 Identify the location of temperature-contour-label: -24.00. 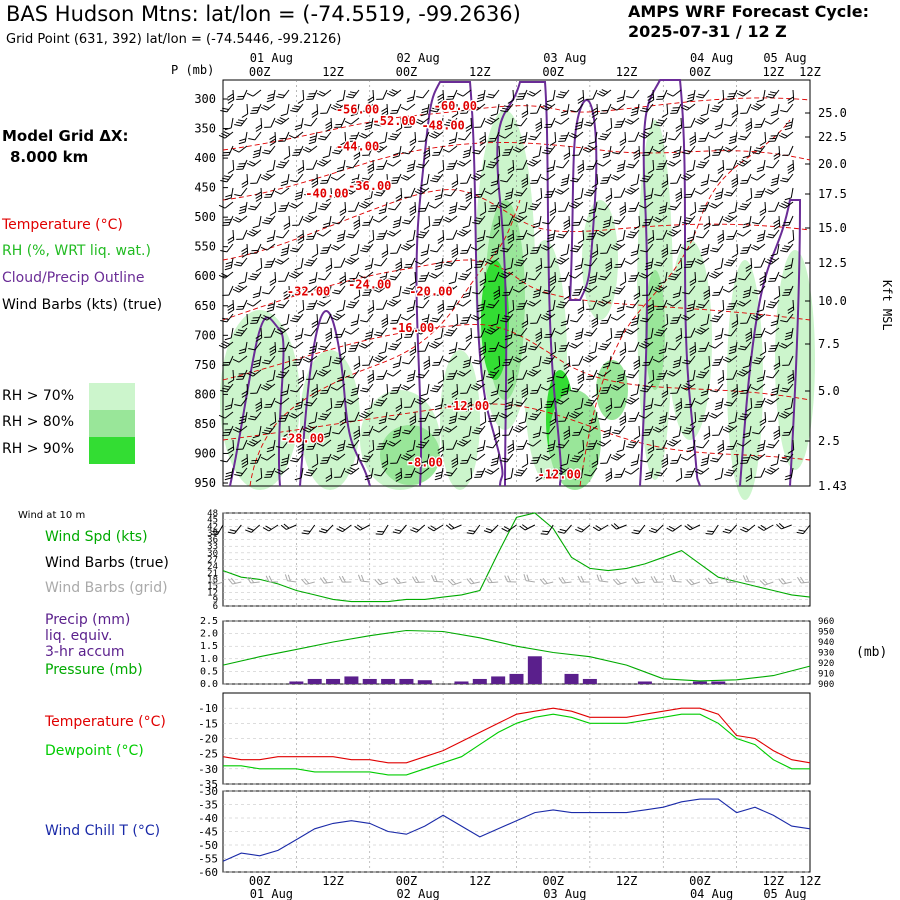
(369, 285).